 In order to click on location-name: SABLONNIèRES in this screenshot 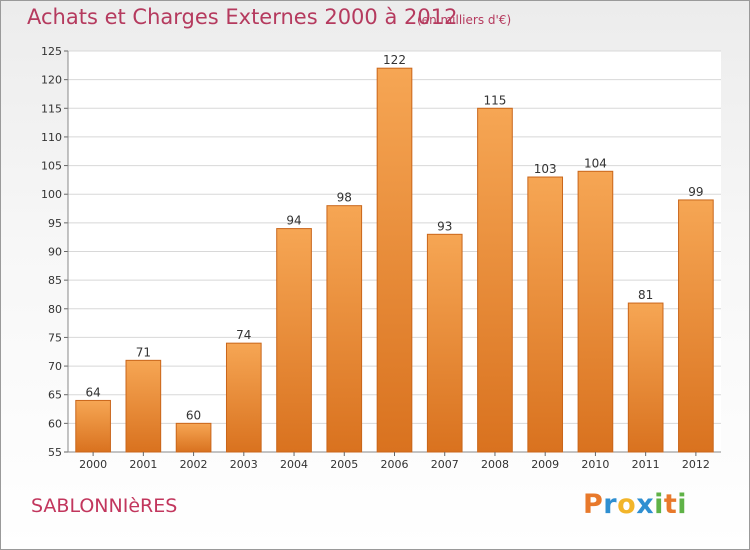, I will do `click(104, 506)`.